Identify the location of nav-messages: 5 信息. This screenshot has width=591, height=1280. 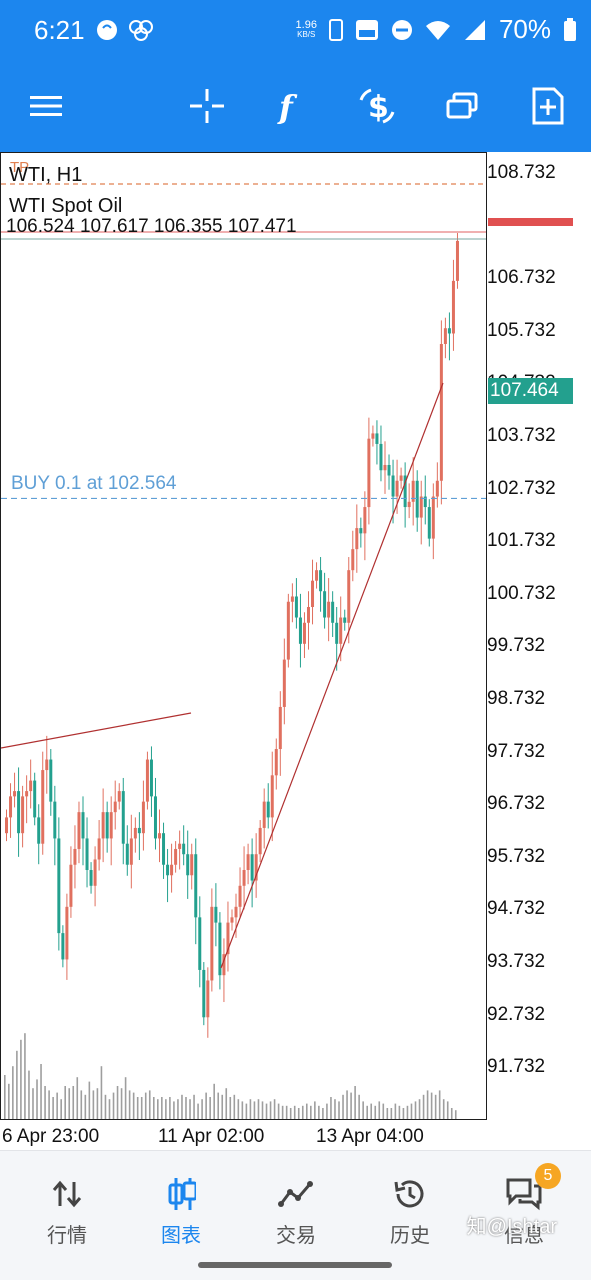
(524, 1205).